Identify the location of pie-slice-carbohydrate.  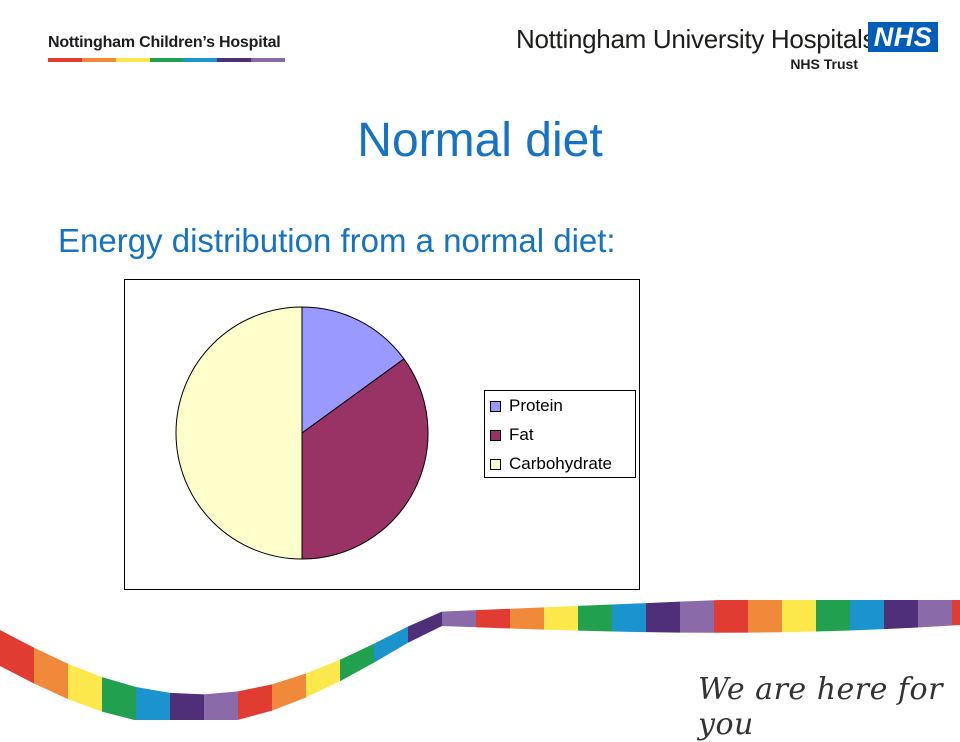
(239, 433).